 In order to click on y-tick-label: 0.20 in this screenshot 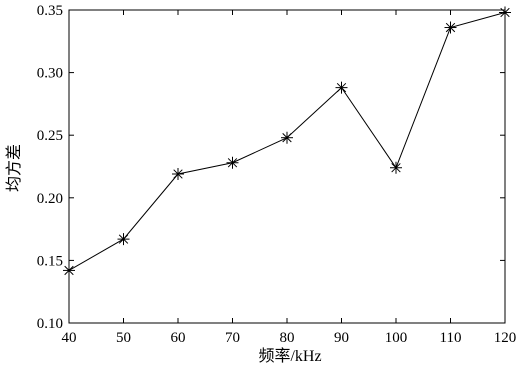, I will do `click(50, 199)`.